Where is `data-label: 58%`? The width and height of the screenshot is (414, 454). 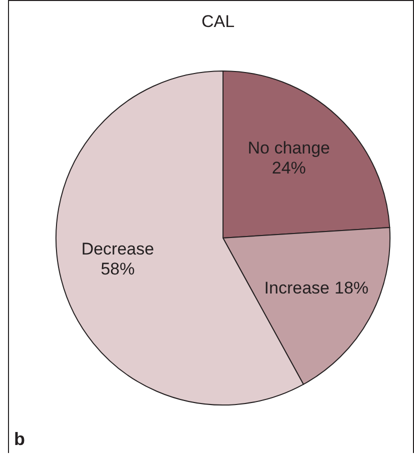 data-label: 58% is located at coordinates (117, 269).